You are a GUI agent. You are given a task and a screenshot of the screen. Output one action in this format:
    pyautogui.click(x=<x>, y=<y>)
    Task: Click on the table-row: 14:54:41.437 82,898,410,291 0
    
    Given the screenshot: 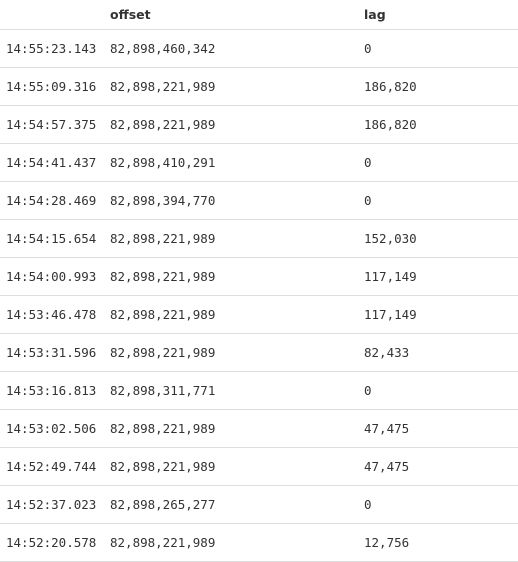 What is the action you would take?
    pyautogui.click(x=259, y=162)
    